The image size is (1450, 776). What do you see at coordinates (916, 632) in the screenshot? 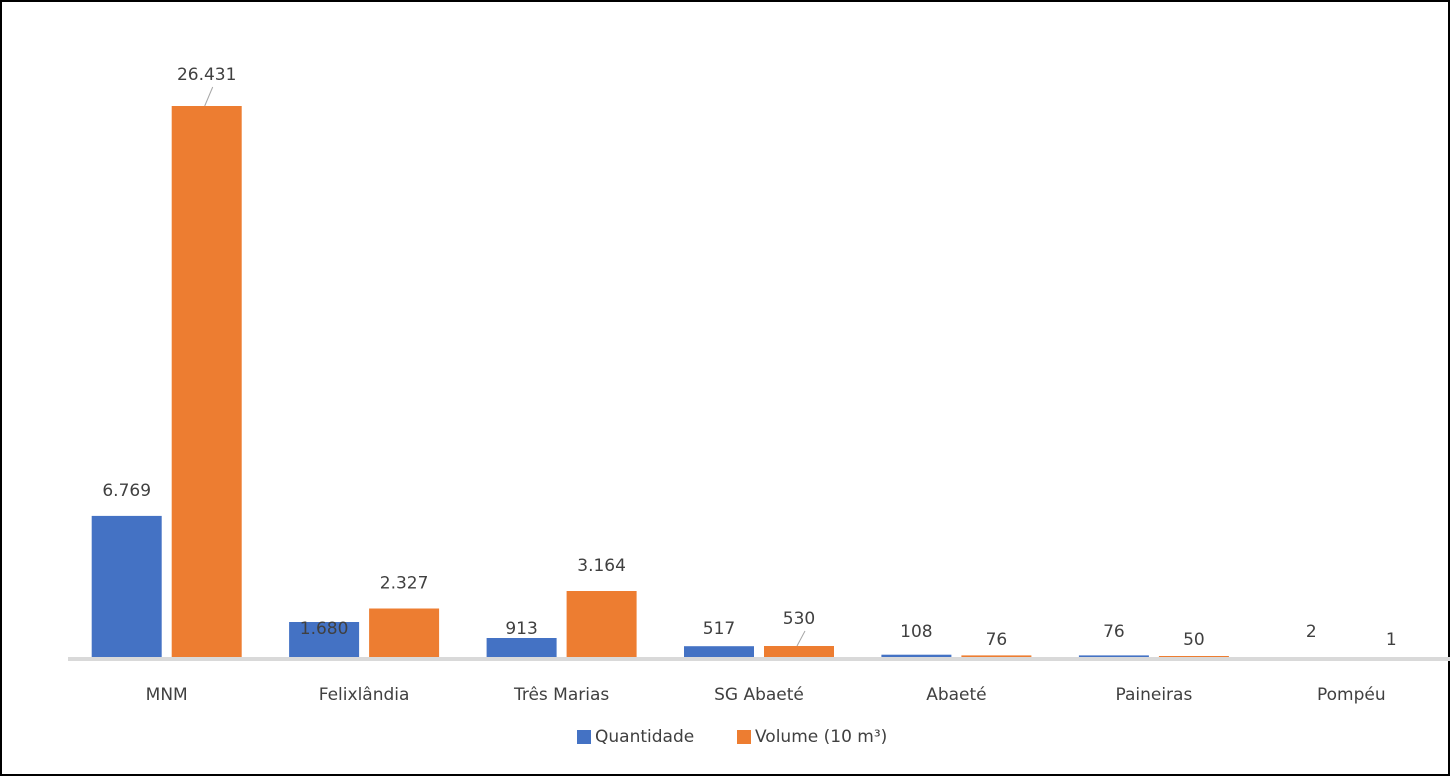
I see `data-label-quantidade-4: 108` at bounding box center [916, 632].